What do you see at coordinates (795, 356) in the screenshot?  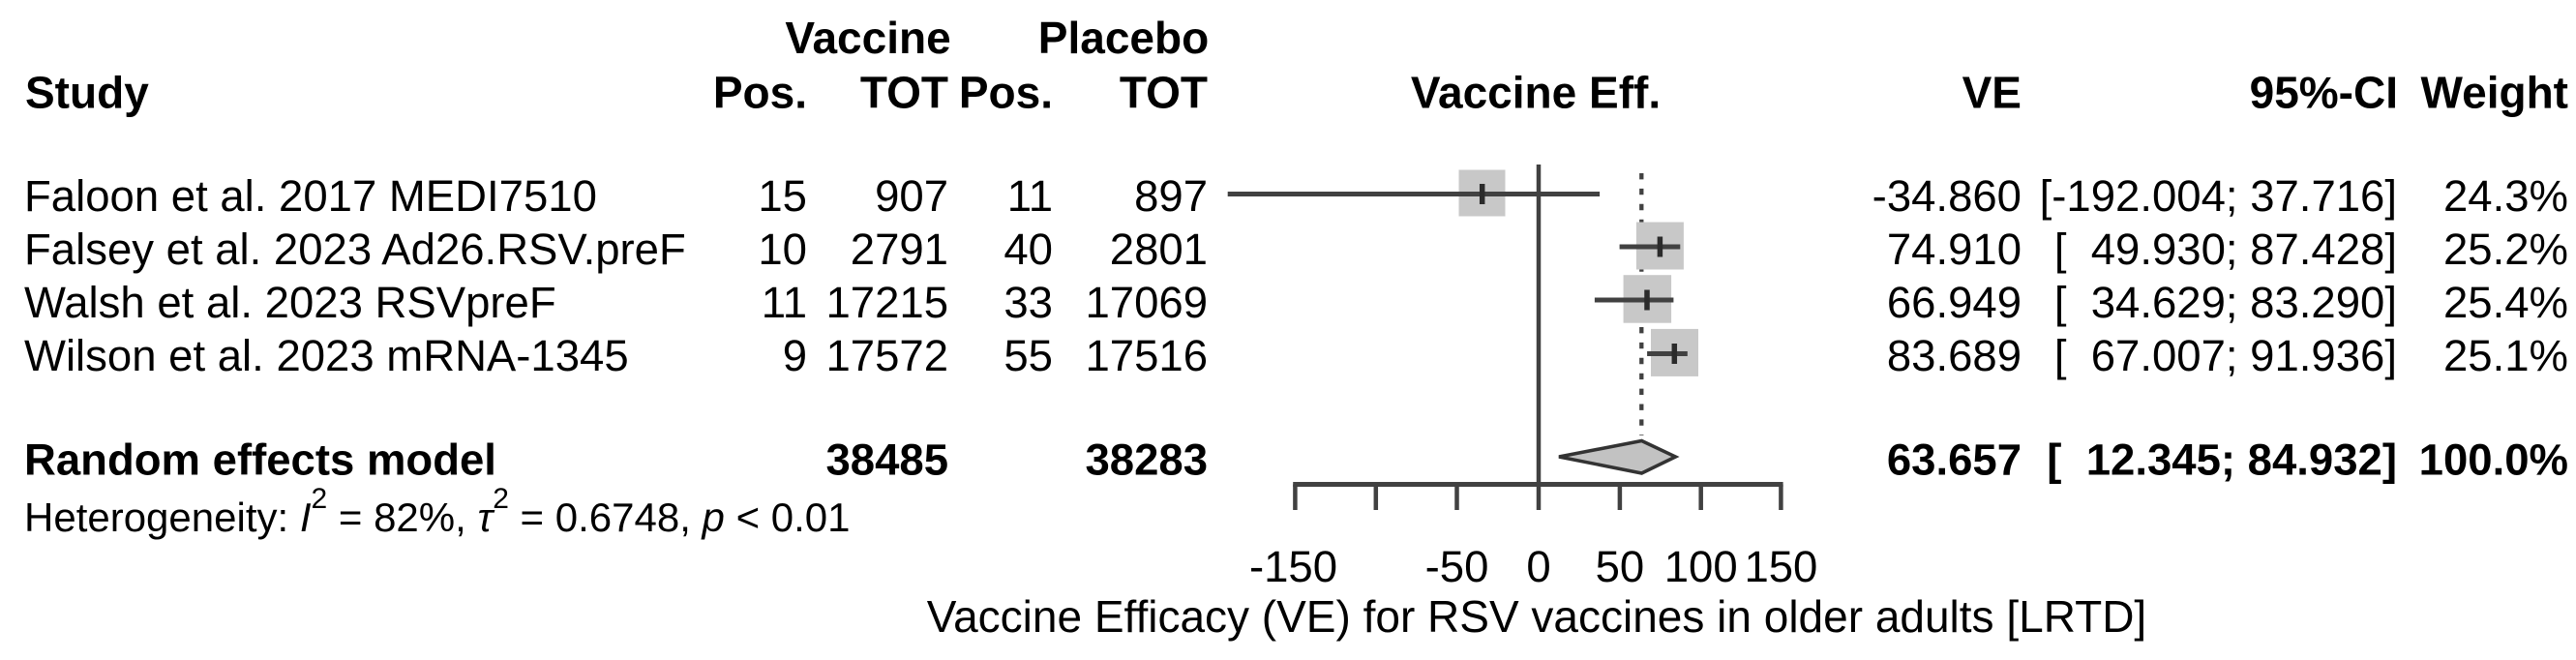 I see `svg-text: 9` at bounding box center [795, 356].